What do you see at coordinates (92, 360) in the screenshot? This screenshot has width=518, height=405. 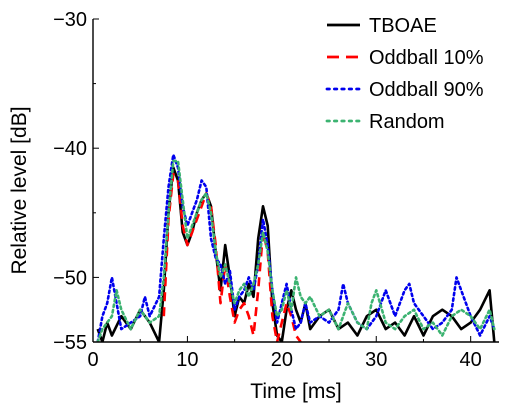 I see `x-tick-label: 0` at bounding box center [92, 360].